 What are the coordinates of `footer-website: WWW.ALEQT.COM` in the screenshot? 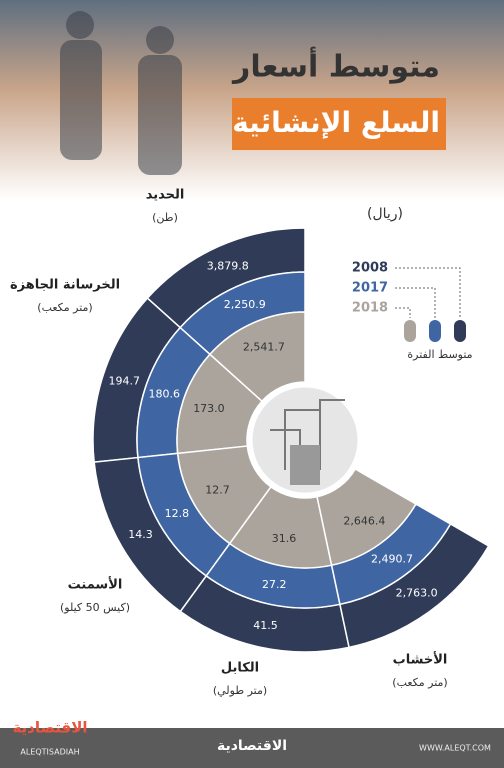 It's located at (455, 748).